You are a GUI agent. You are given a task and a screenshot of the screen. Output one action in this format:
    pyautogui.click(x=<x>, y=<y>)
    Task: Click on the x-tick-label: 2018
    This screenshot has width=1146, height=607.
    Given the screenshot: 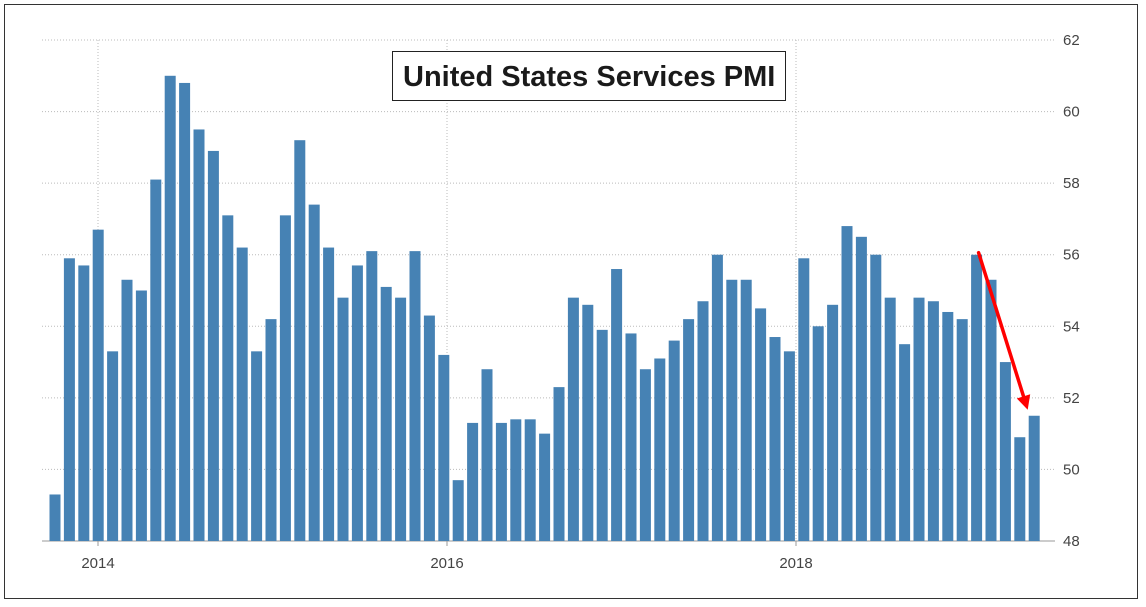 What is the action you would take?
    pyautogui.click(x=795, y=563)
    